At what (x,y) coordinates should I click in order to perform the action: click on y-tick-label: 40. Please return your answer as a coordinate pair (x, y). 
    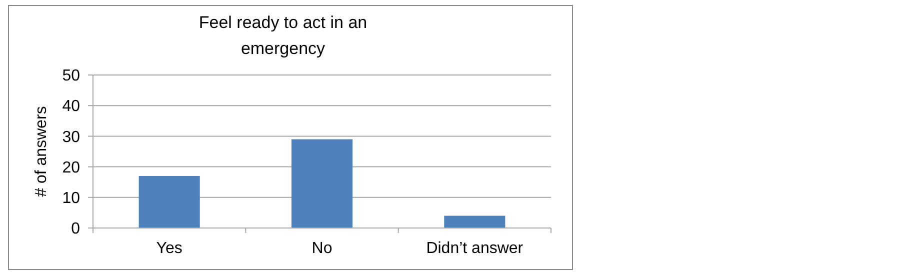
    Looking at the image, I should click on (71, 107).